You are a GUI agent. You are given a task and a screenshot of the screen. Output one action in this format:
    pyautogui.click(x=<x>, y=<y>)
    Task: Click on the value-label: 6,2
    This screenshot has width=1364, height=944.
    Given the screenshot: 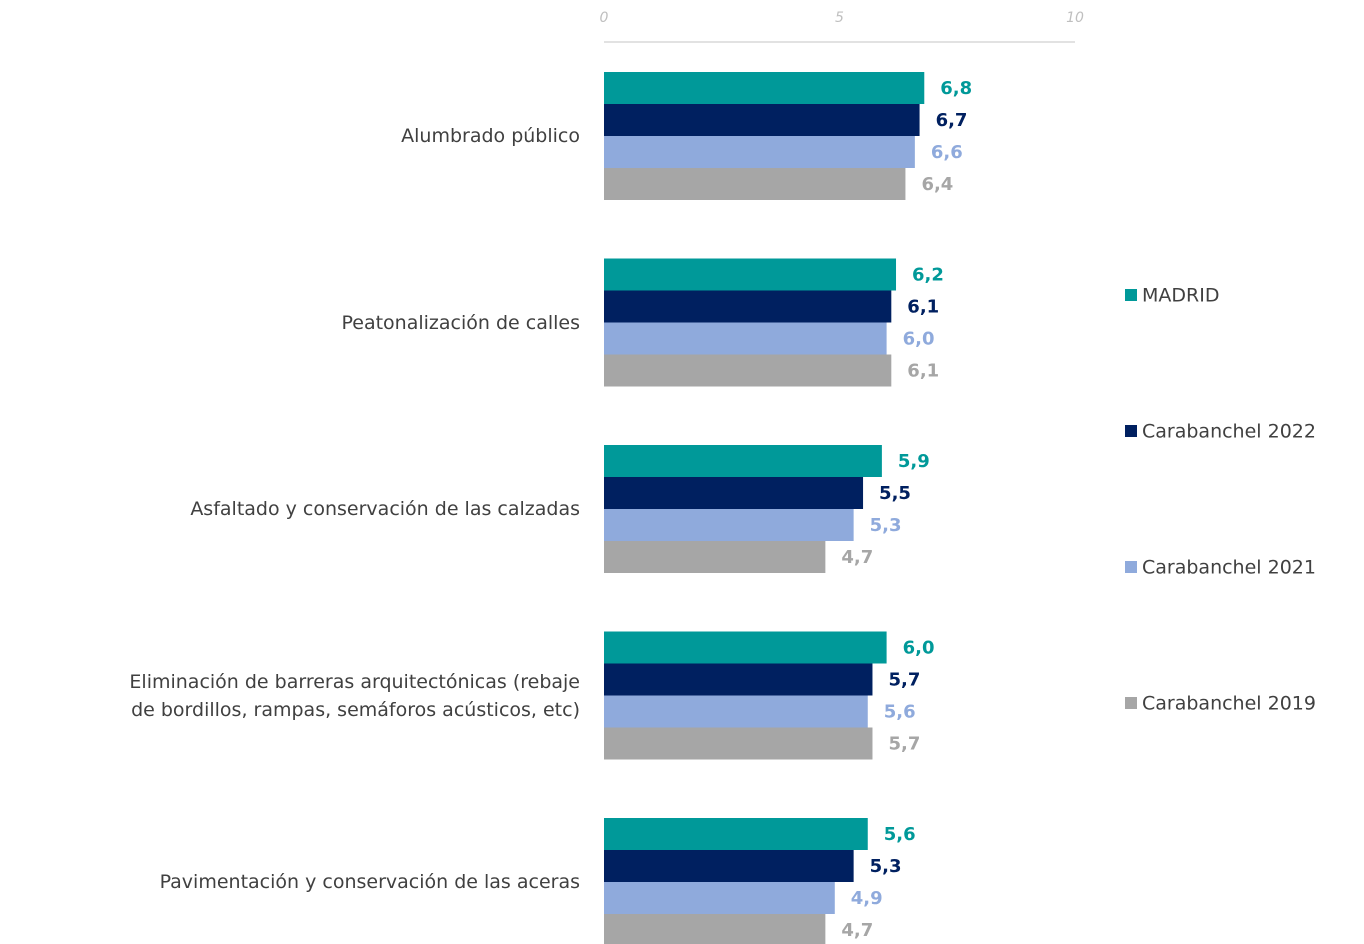 What is the action you would take?
    pyautogui.click(x=928, y=275)
    